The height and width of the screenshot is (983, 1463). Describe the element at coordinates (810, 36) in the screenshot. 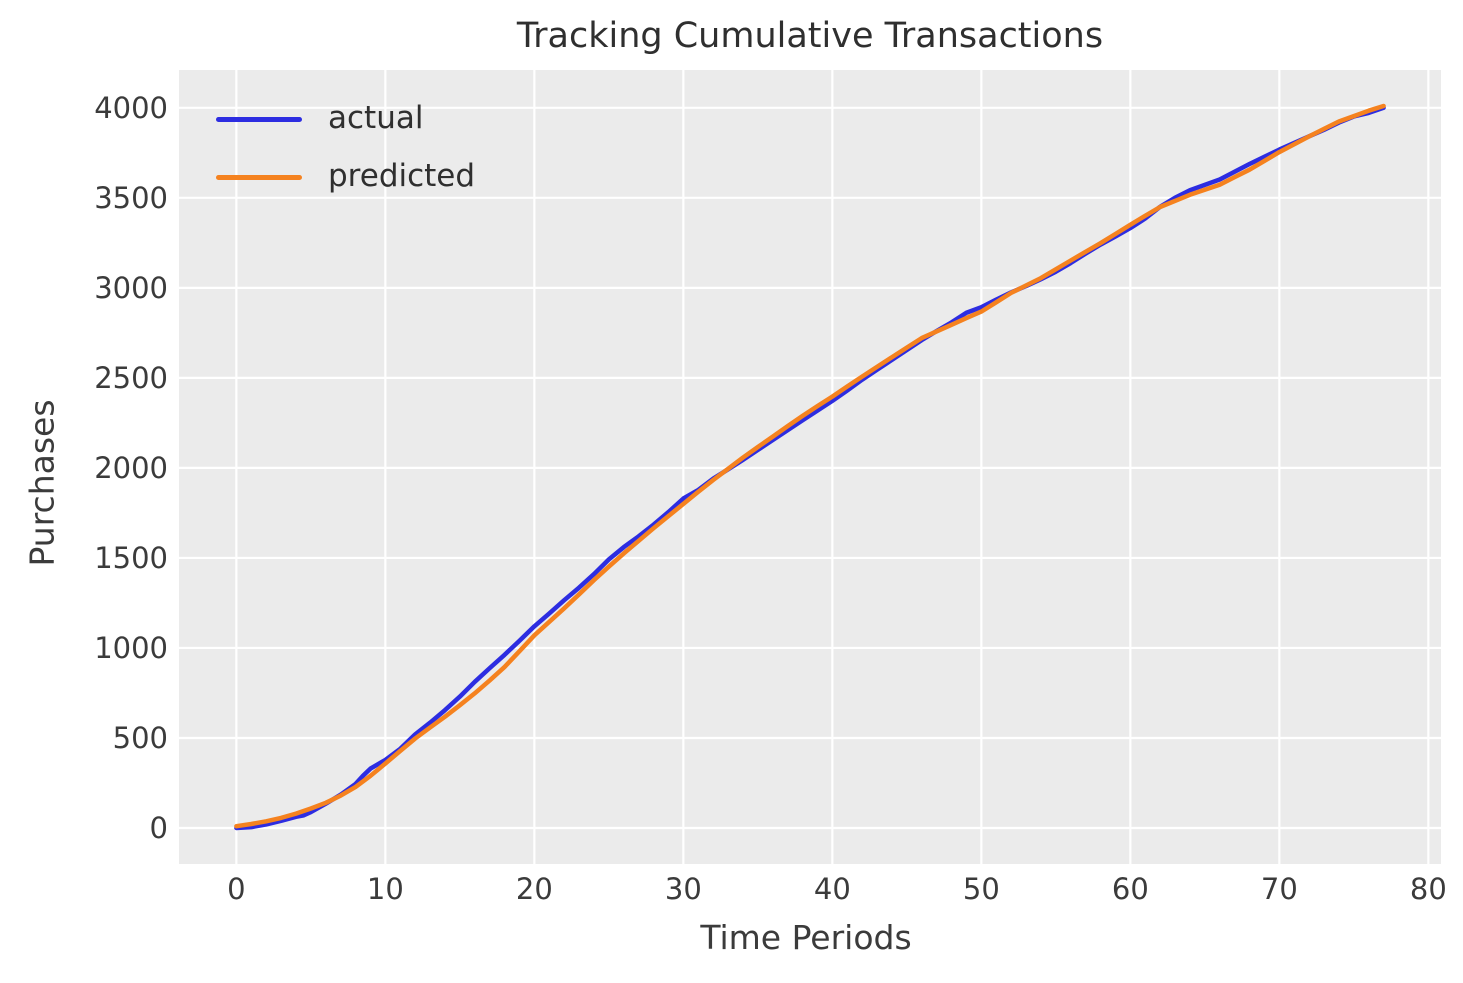

I see `chart-title: Tracking Cumulative Transactions` at that location.